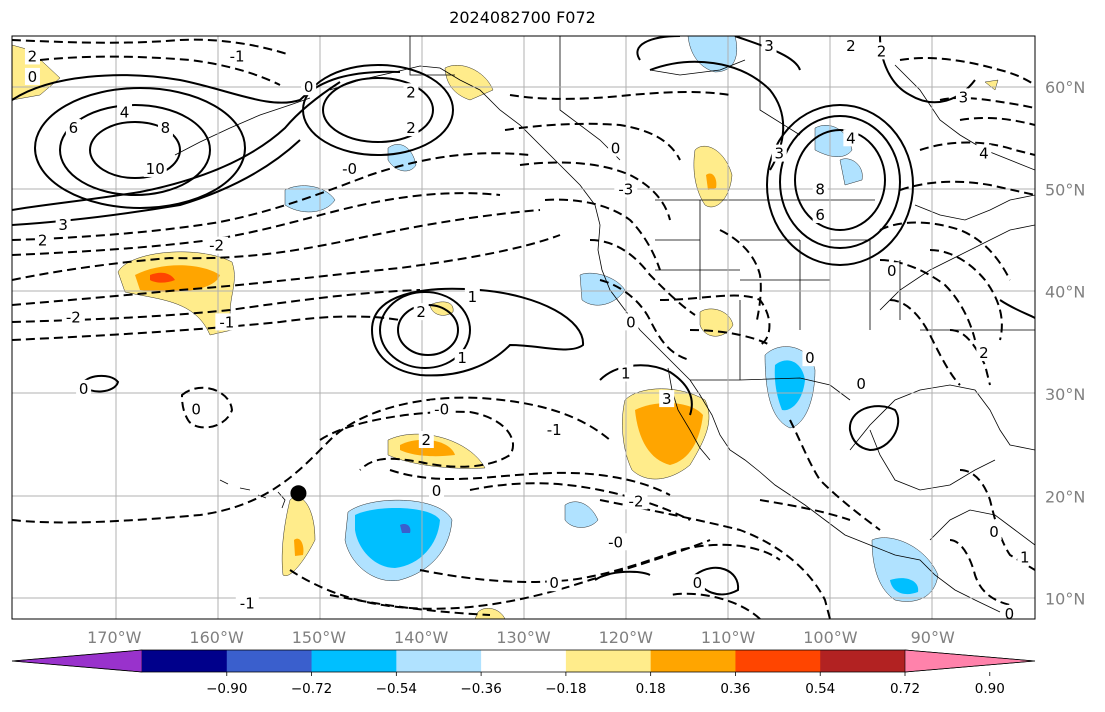  Describe the element at coordinates (473, 297) in the screenshot. I see `contour-label: 1` at that location.